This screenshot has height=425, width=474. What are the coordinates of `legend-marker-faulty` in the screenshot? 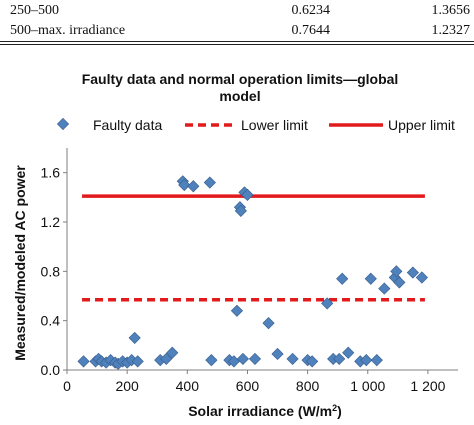 It's located at (63, 124).